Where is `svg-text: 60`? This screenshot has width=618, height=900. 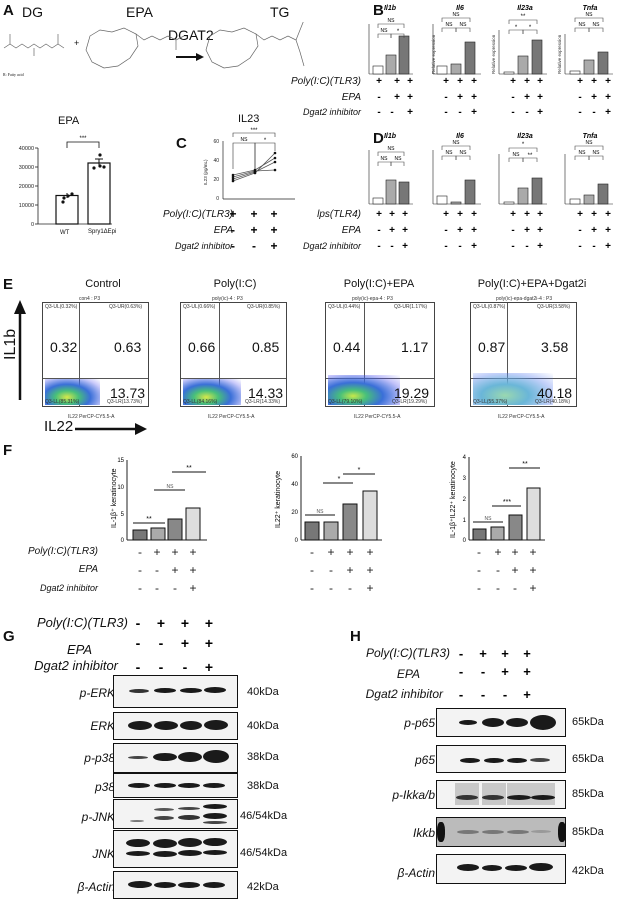
svg-text: 60 is located at coordinates (294, 457).